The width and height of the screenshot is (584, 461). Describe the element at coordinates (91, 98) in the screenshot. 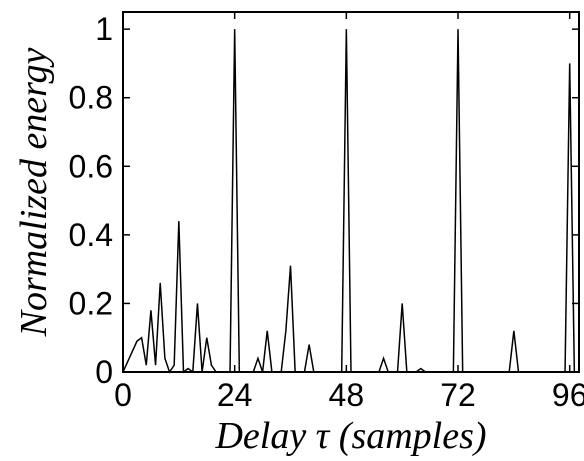

I see `y-tick-label: 0.8` at that location.